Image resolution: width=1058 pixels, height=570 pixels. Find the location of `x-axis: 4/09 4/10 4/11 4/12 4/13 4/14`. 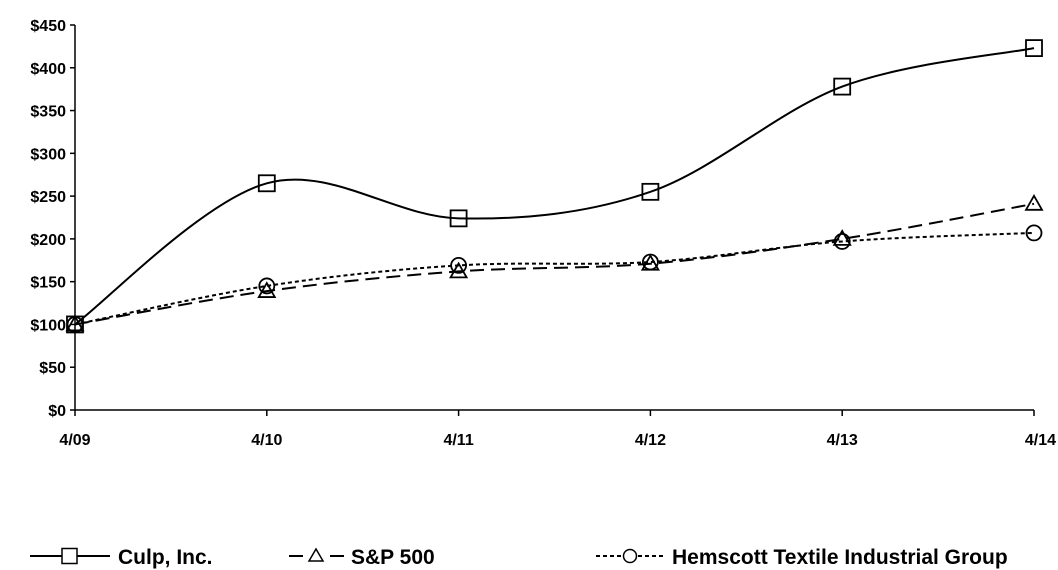

x-axis: 4/09 4/10 4/11 4/12 4/13 4/14 is located at coordinates (557, 429).